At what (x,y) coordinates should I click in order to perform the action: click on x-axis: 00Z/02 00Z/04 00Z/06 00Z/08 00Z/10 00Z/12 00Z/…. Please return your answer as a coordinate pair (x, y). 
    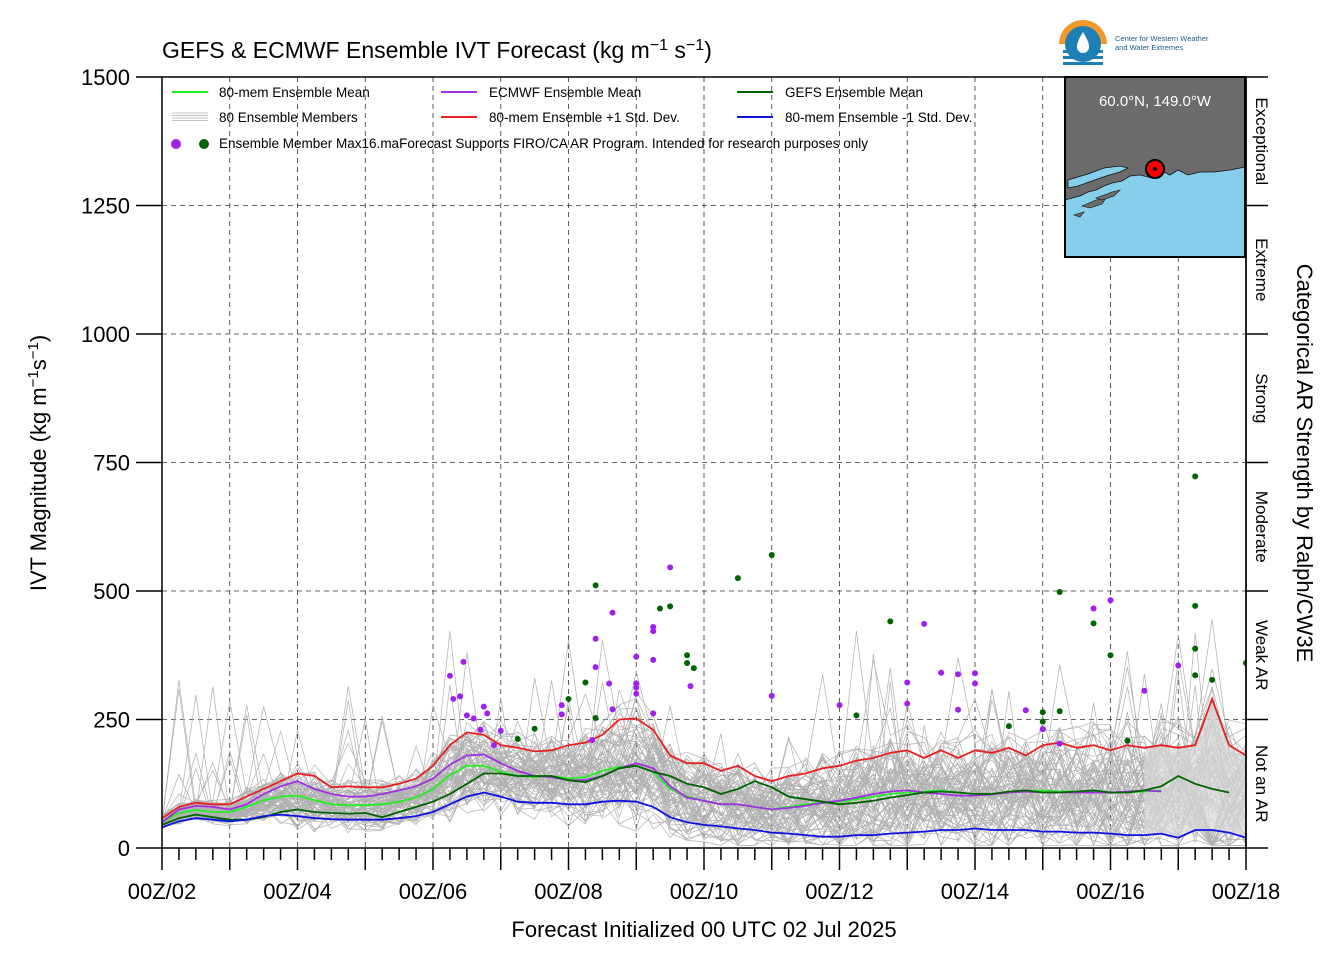
    Looking at the image, I should click on (704, 876).